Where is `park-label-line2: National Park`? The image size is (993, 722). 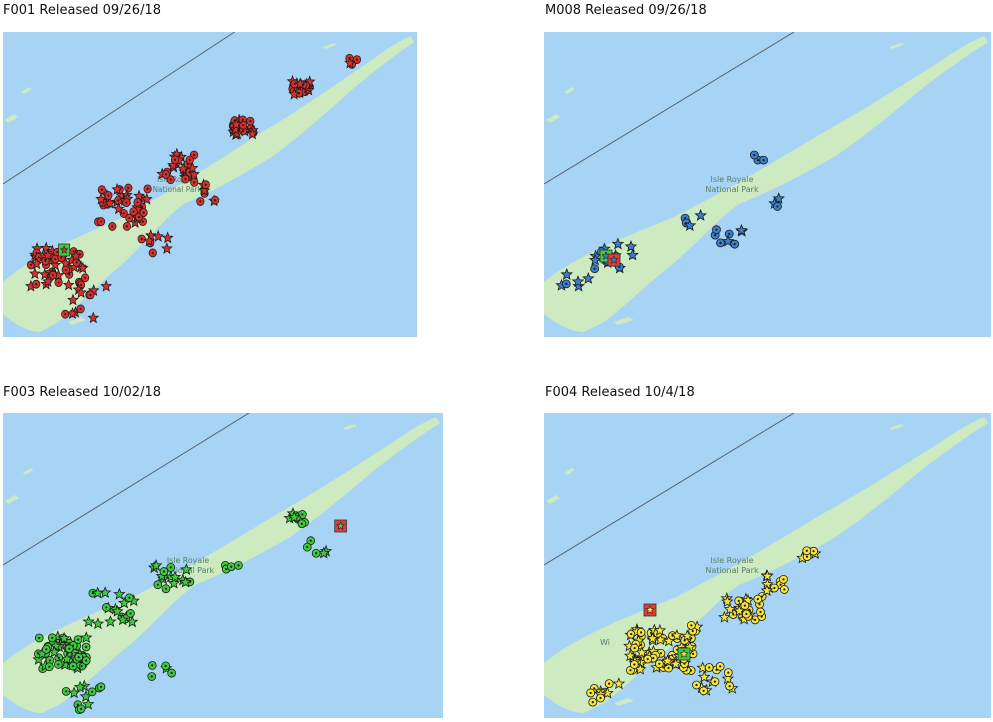 park-label-line2: National Park is located at coordinates (732, 189).